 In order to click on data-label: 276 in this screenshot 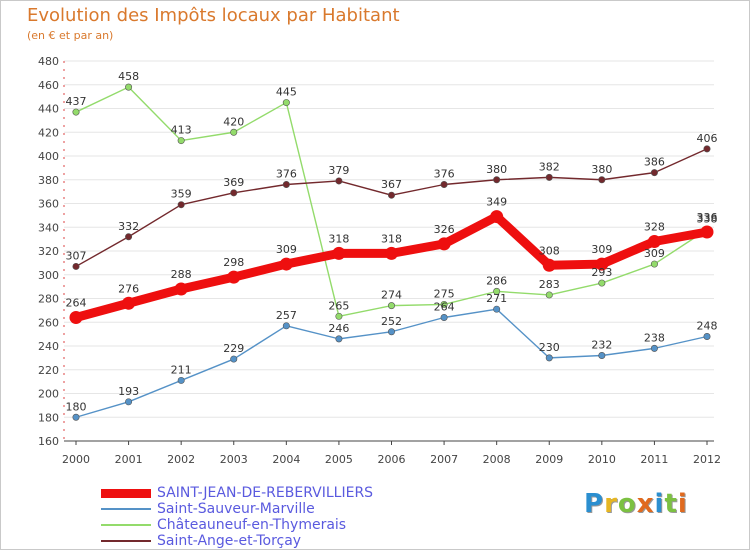, I will do `click(128, 288)`.